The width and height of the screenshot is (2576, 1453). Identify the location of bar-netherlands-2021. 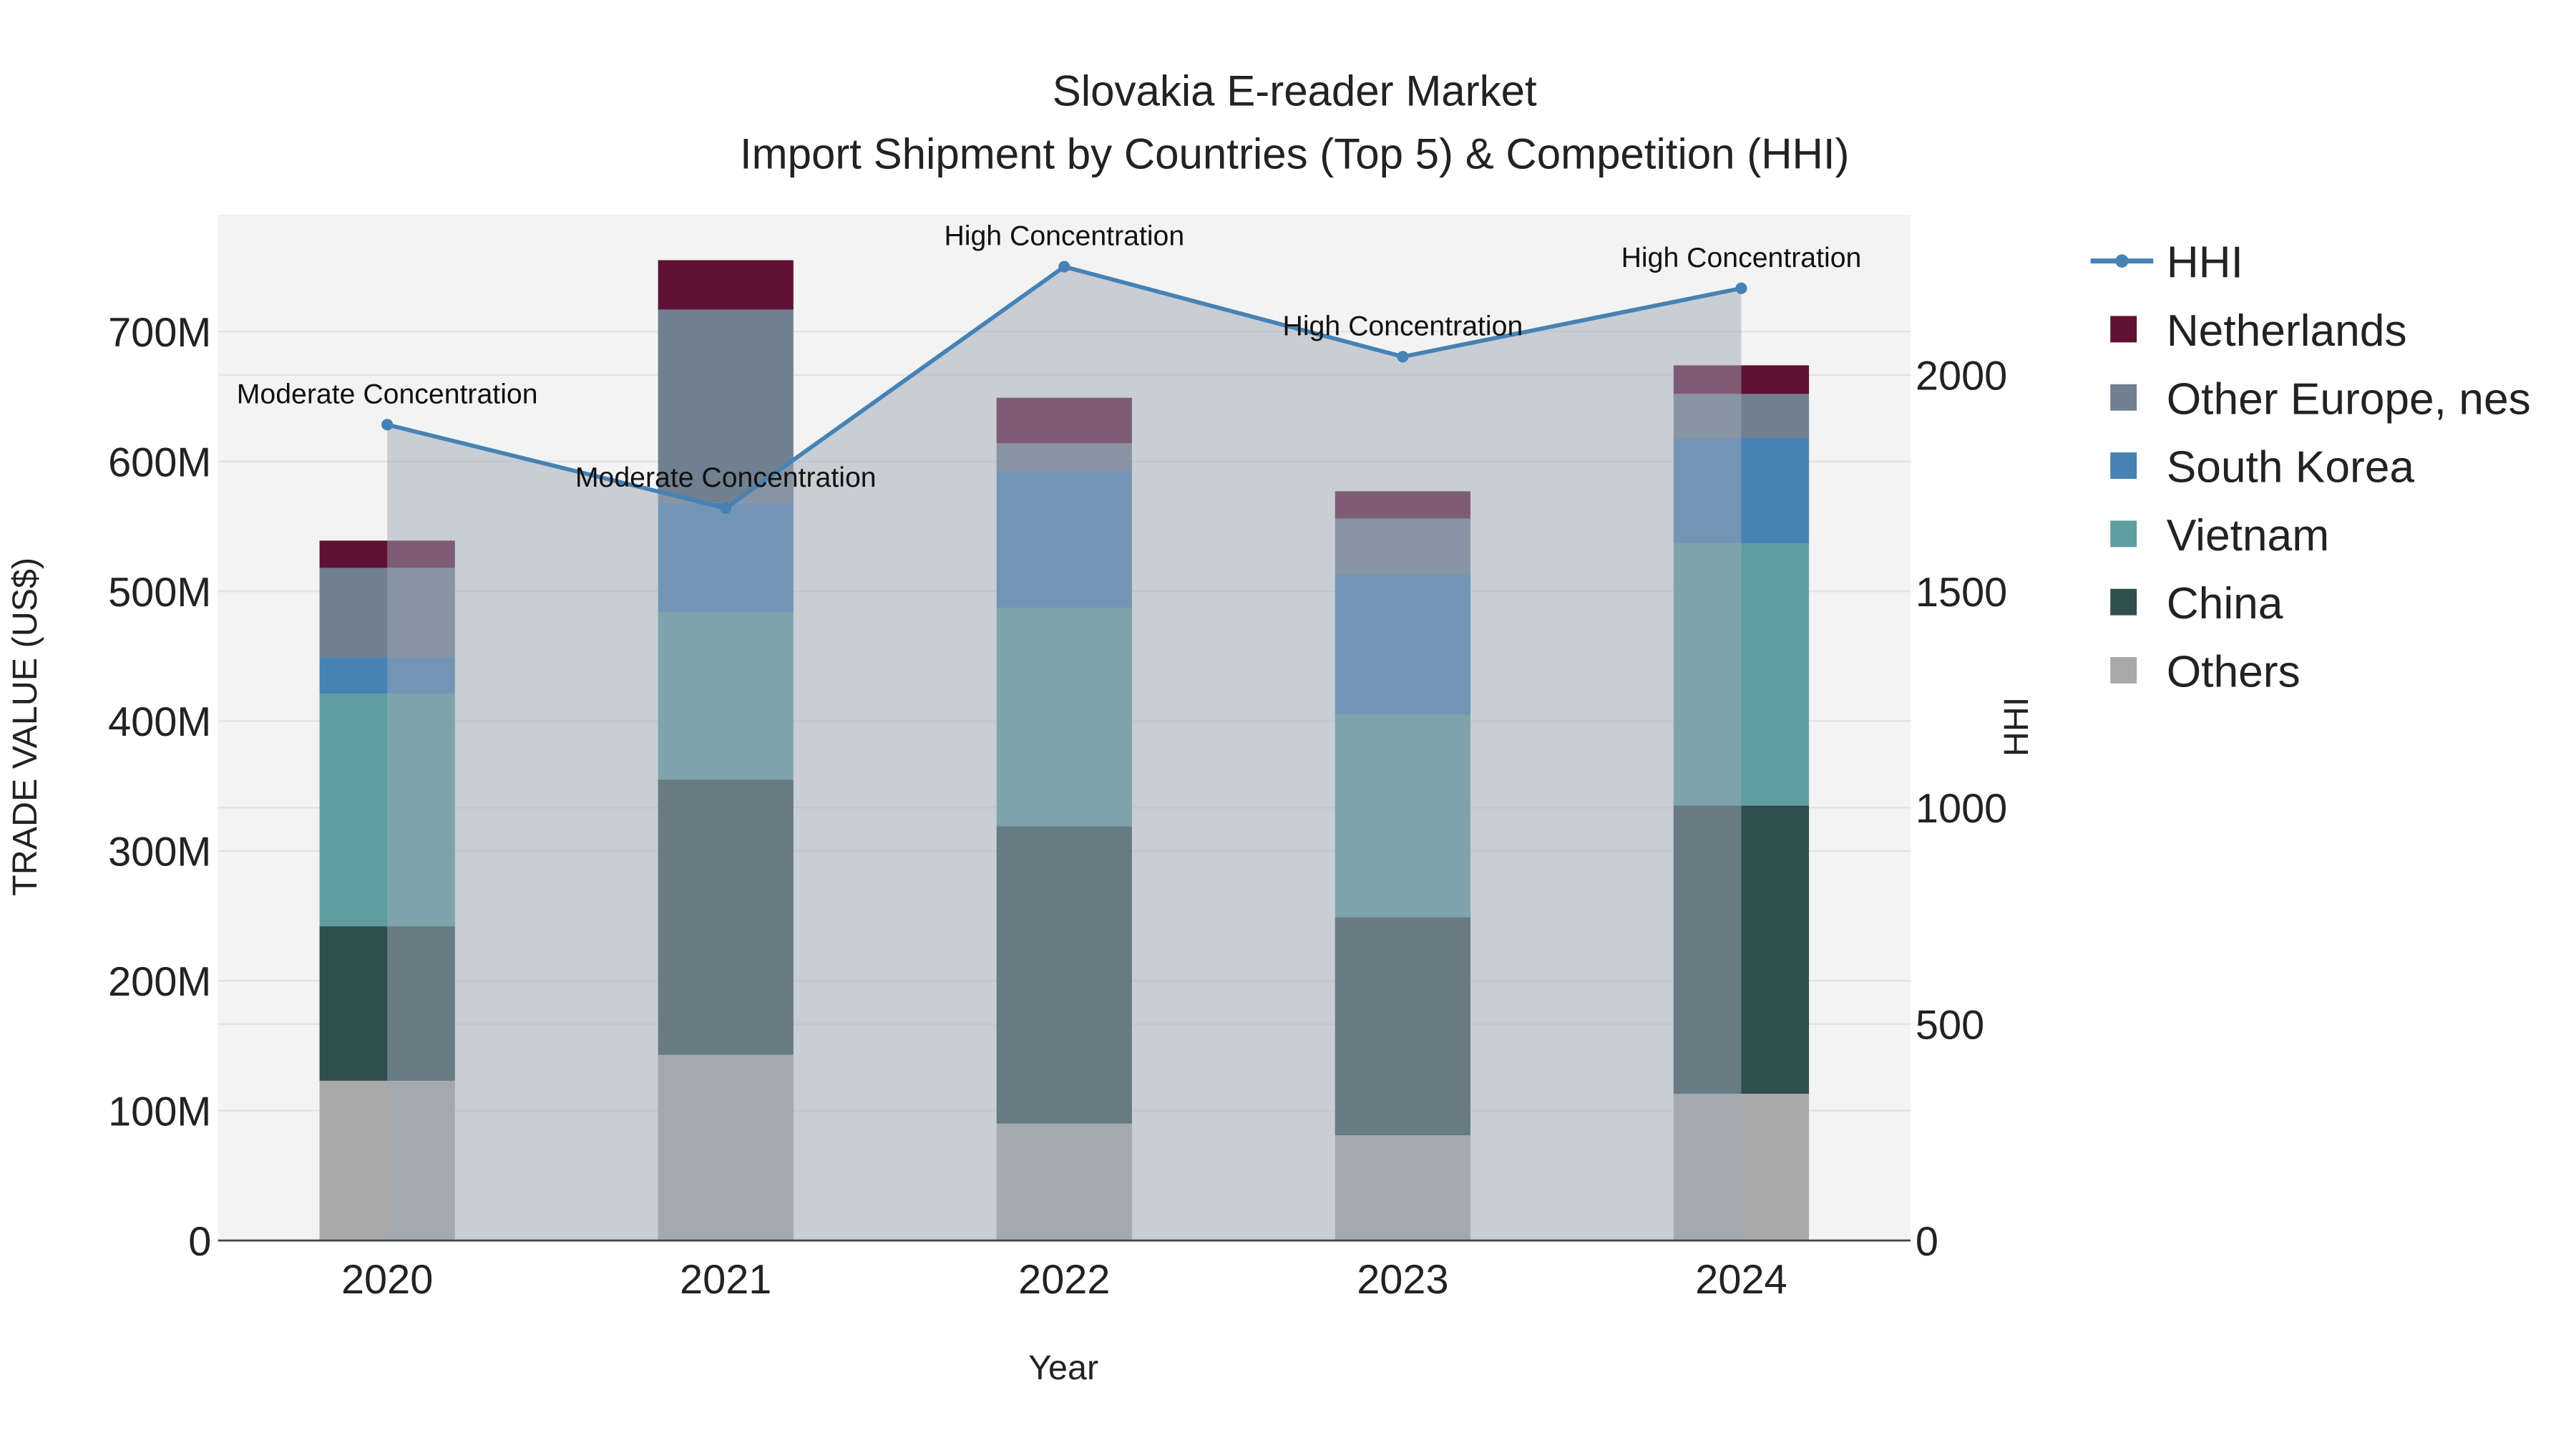
(726, 285).